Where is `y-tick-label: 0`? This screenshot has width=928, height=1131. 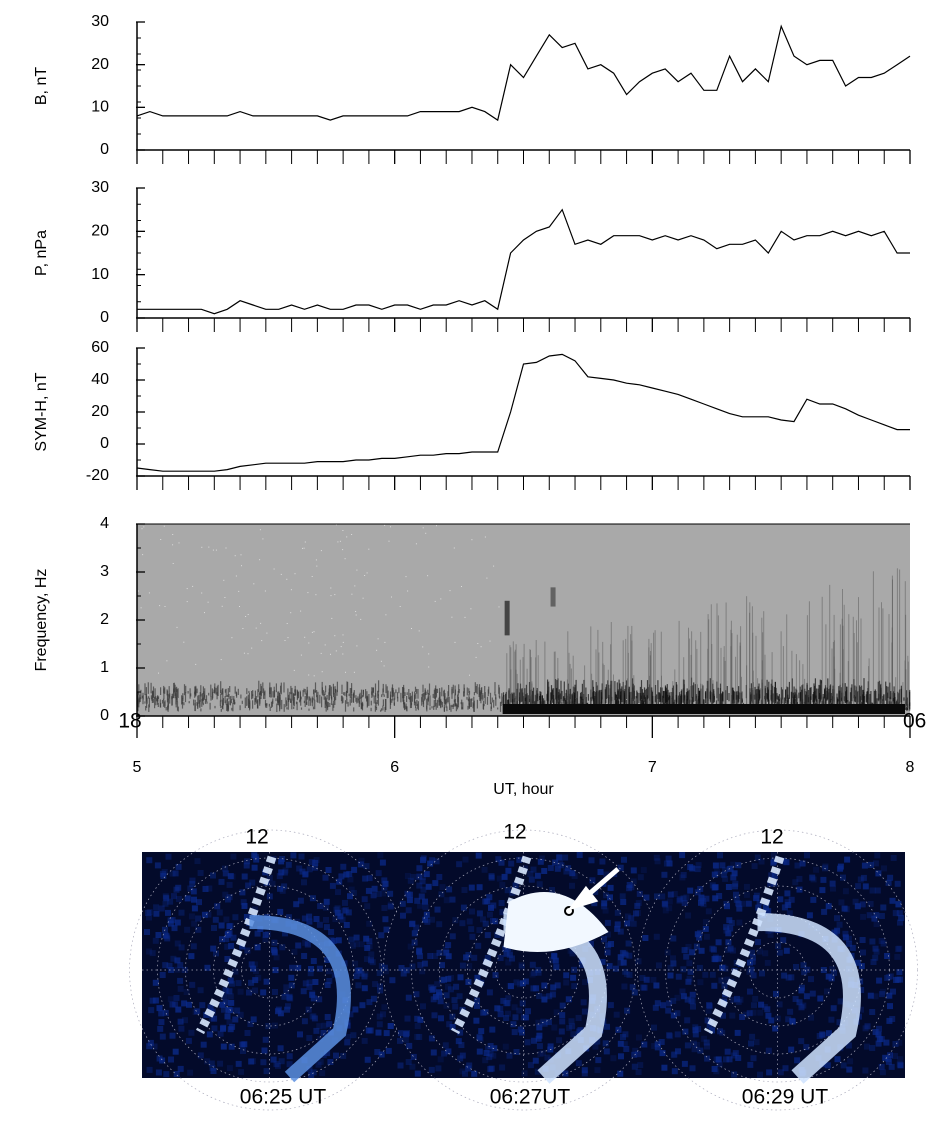
y-tick-label: 0 is located at coordinates (104, 317).